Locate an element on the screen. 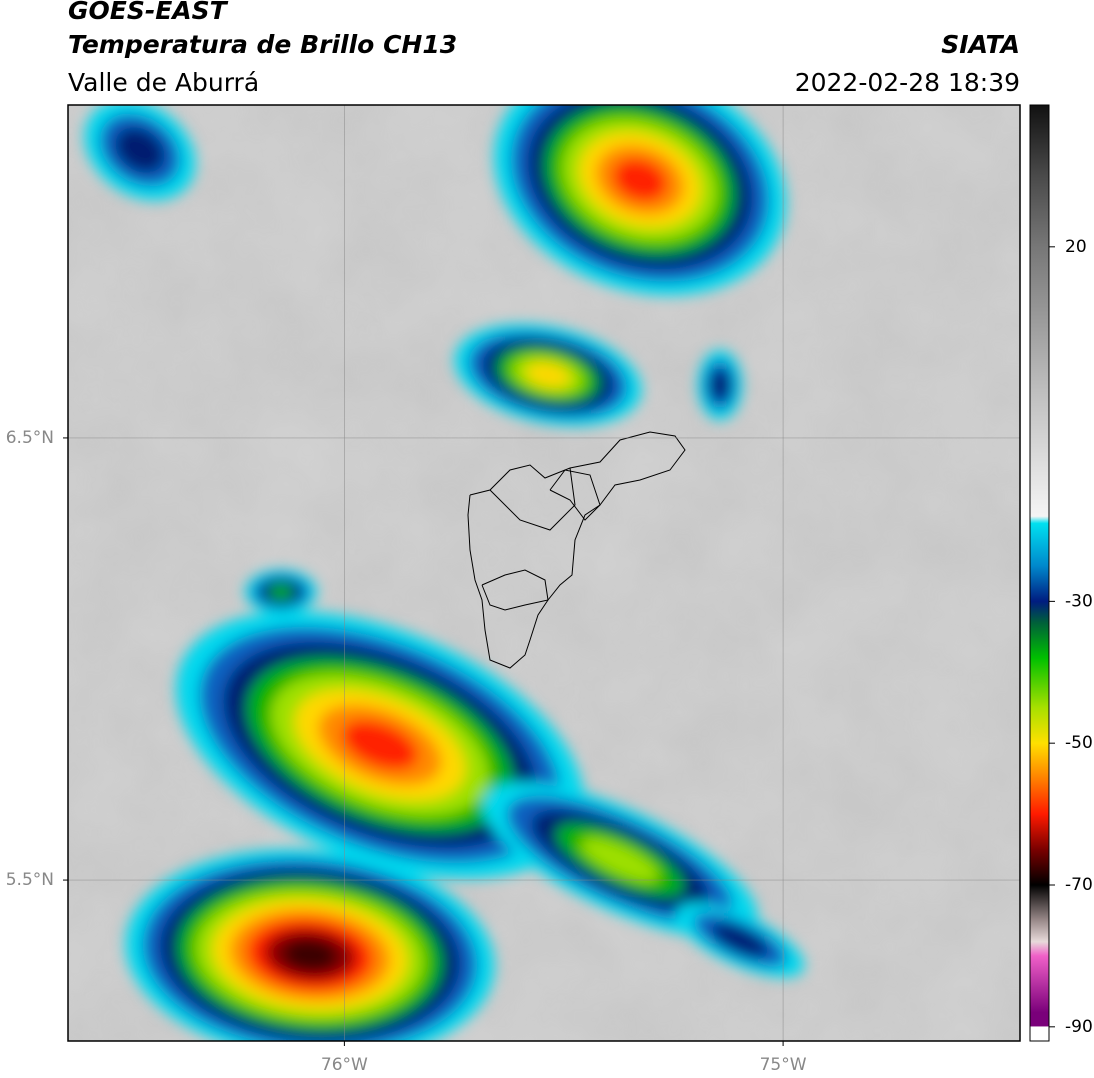 The width and height of the screenshot is (1094, 1078). colorbar-tick-label: -90 is located at coordinates (1079, 1027).